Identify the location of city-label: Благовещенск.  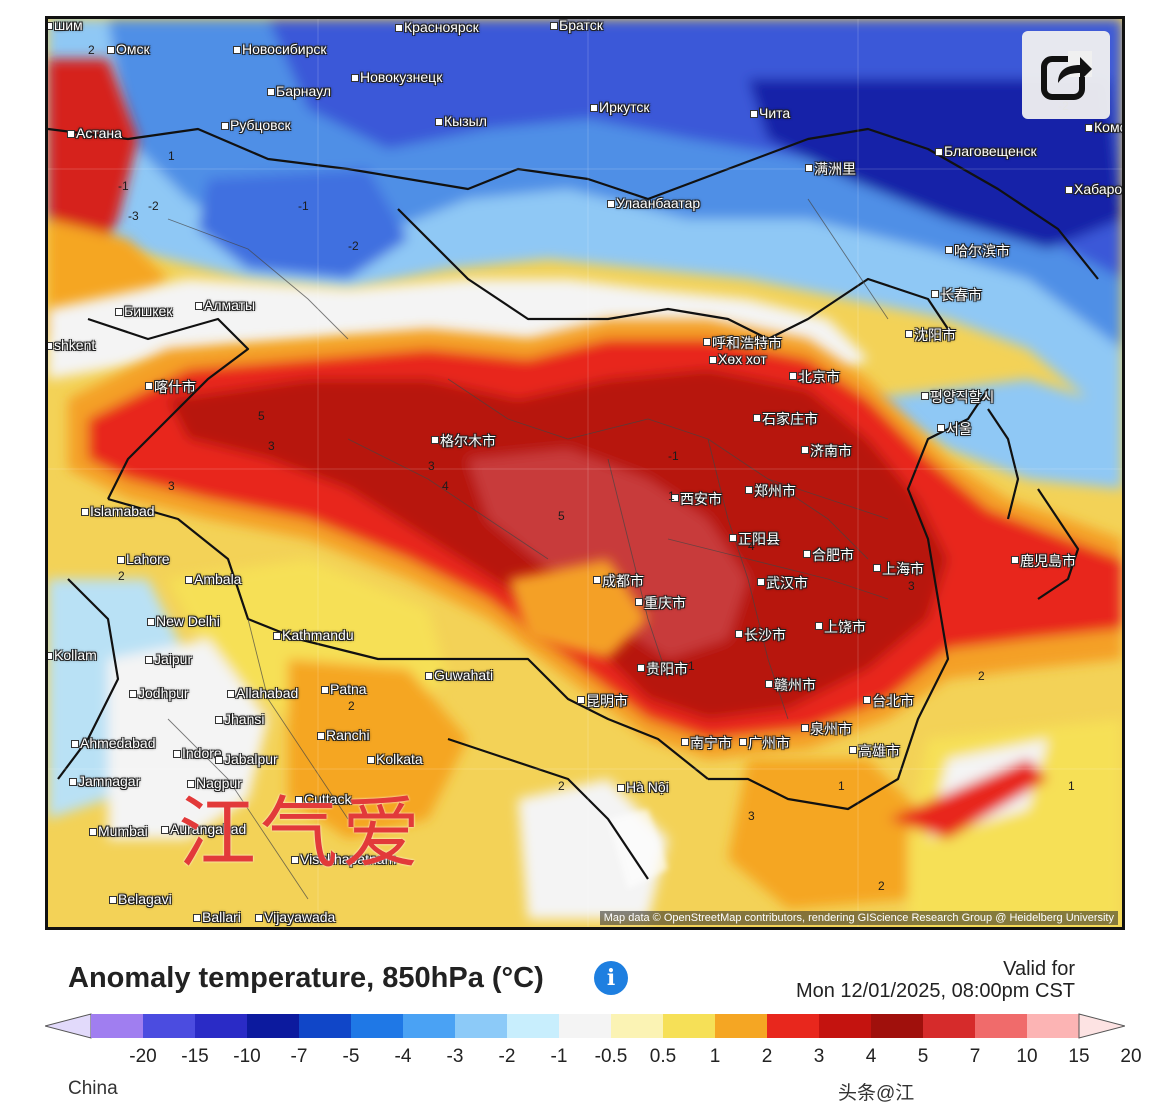
(990, 151).